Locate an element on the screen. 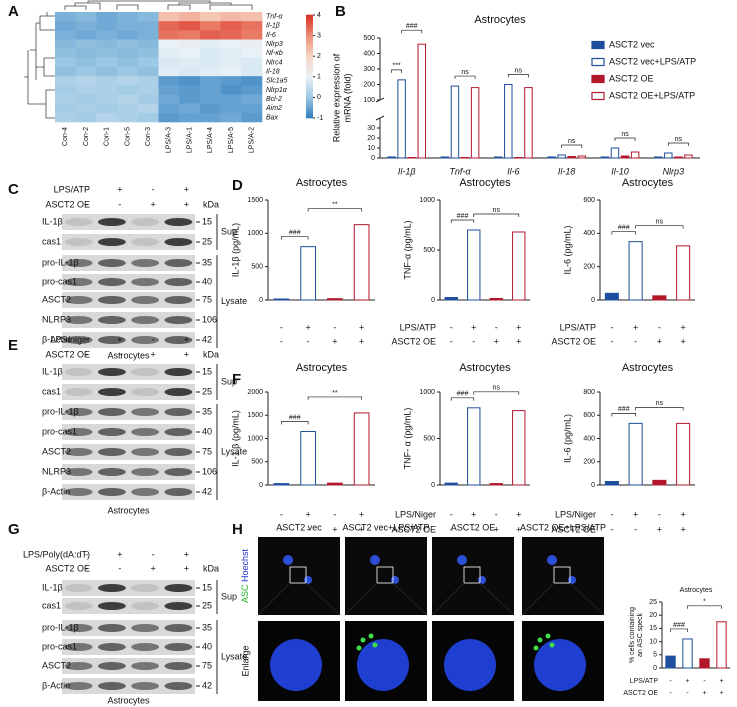 The height and width of the screenshot is (707, 737). band-label: ASCT2 is located at coordinates (56, 665).